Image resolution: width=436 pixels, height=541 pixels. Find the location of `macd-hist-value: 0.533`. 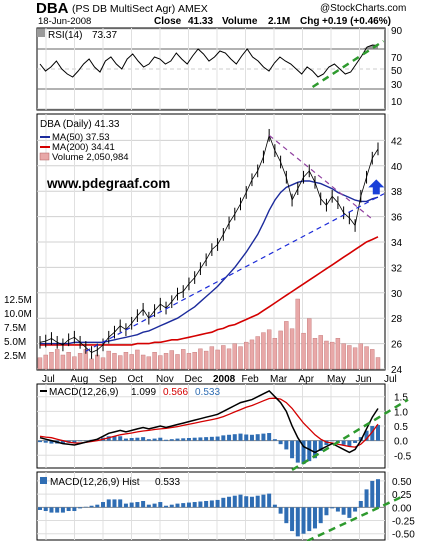

macd-hist-value: 0.533 is located at coordinates (167, 482).